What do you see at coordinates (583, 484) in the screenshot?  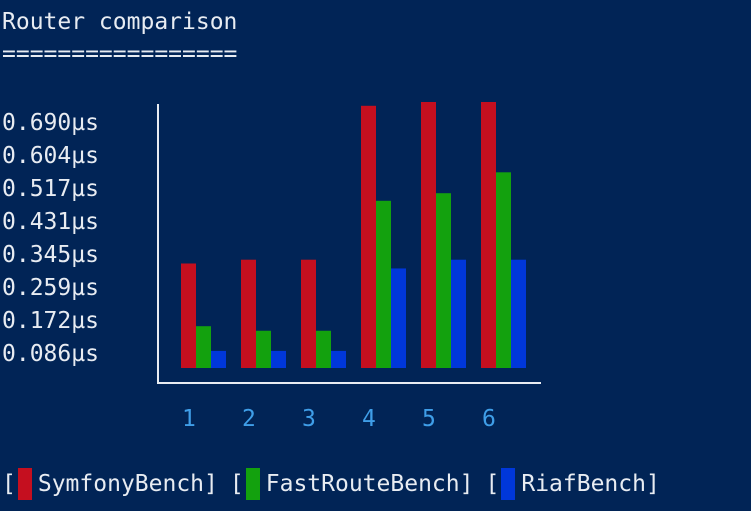 I see `legend-label-riaf: RiafBench` at bounding box center [583, 484].